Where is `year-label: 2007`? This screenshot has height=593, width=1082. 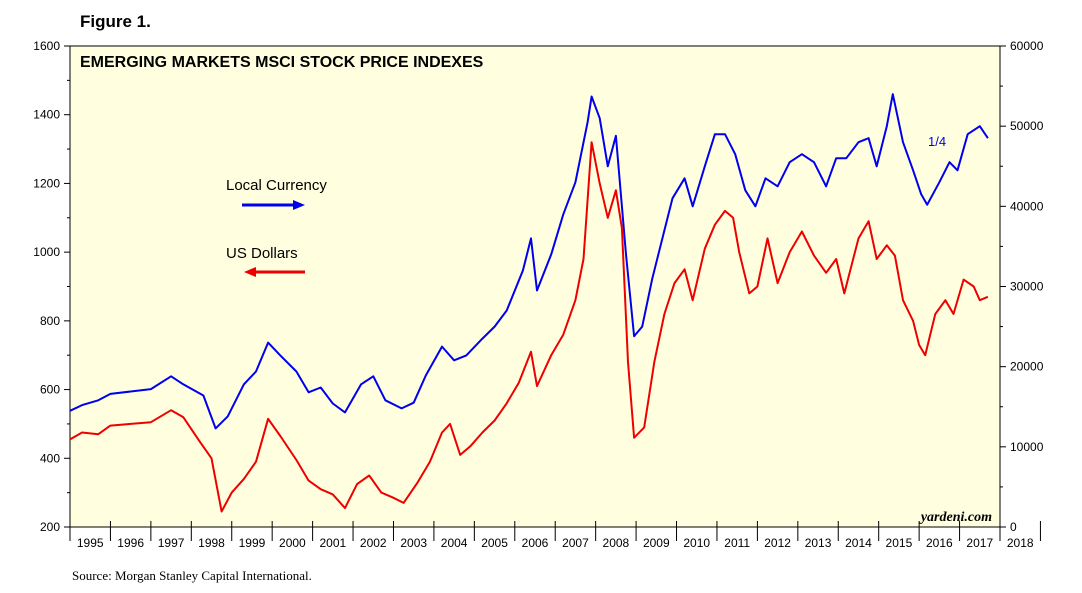
year-label: 2007 is located at coordinates (575, 543).